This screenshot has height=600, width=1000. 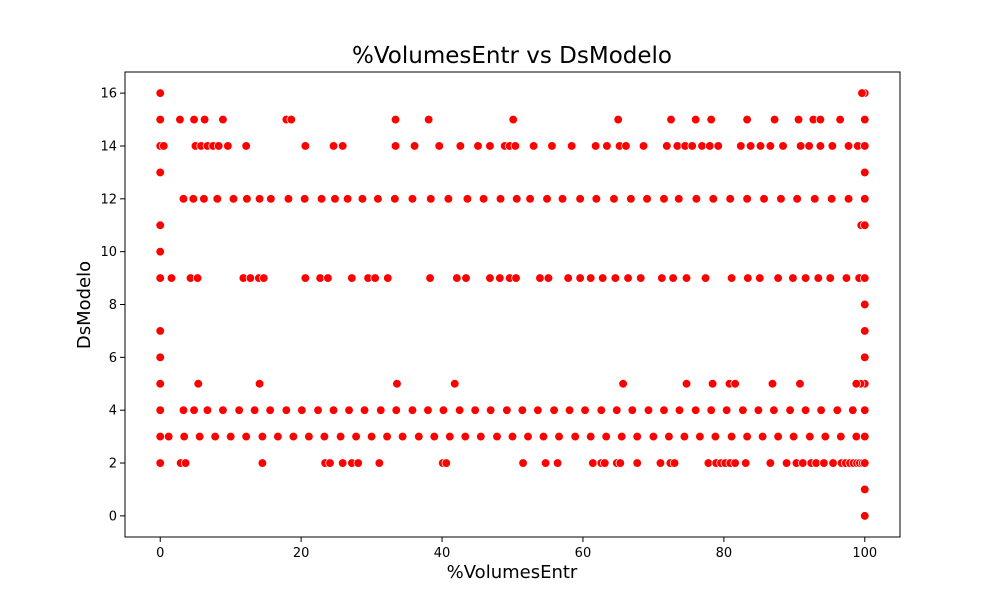 I want to click on y-axis-label: DsModelo, so click(x=84, y=305).